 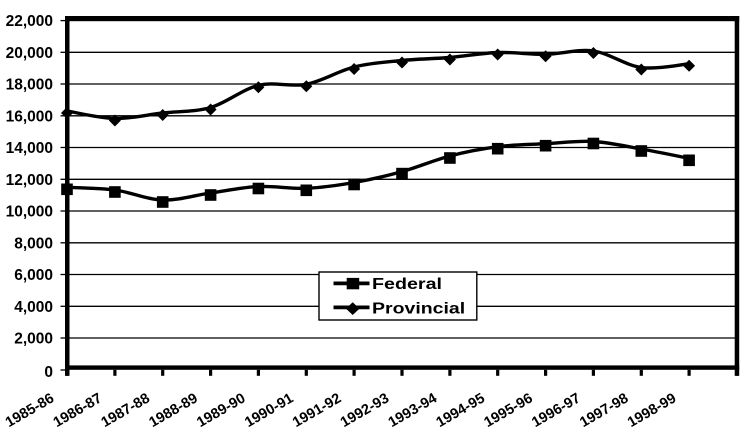 I want to click on svg-text: 16,000, so click(x=29, y=116).